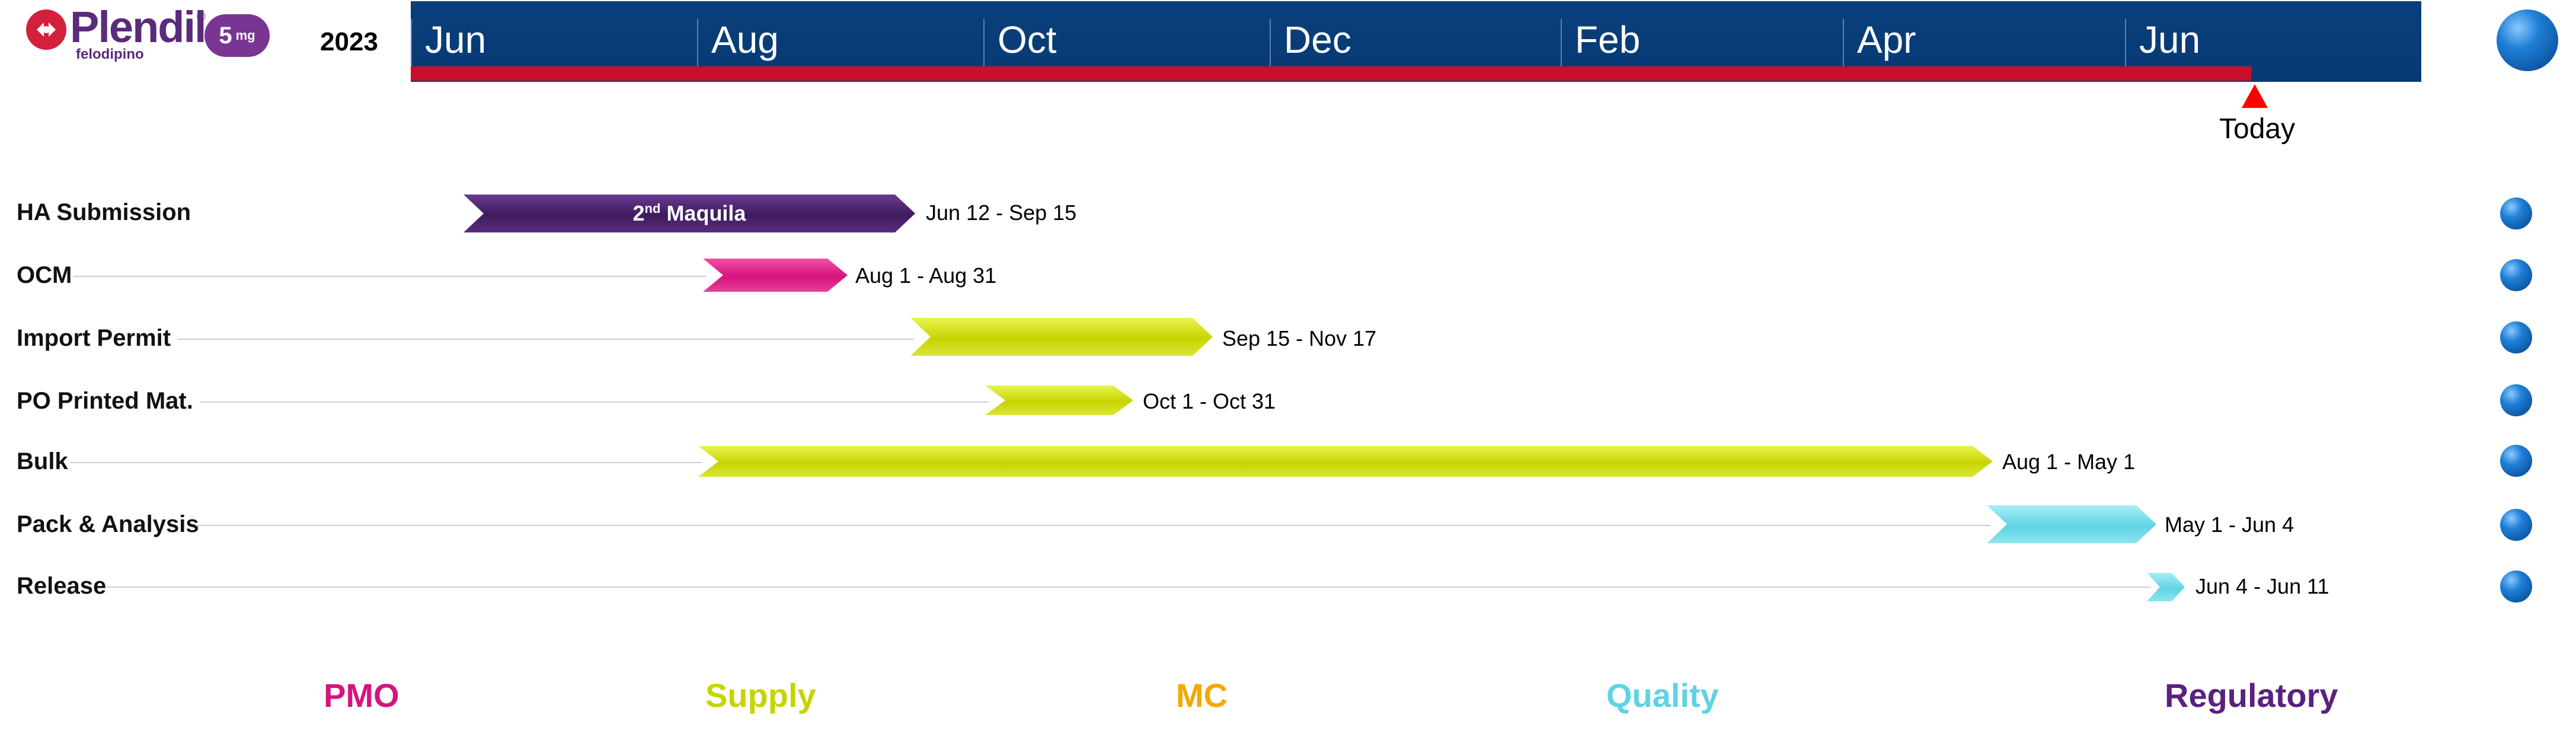 This screenshot has height=733, width=2576. I want to click on month-label: Aug, so click(738, 43).